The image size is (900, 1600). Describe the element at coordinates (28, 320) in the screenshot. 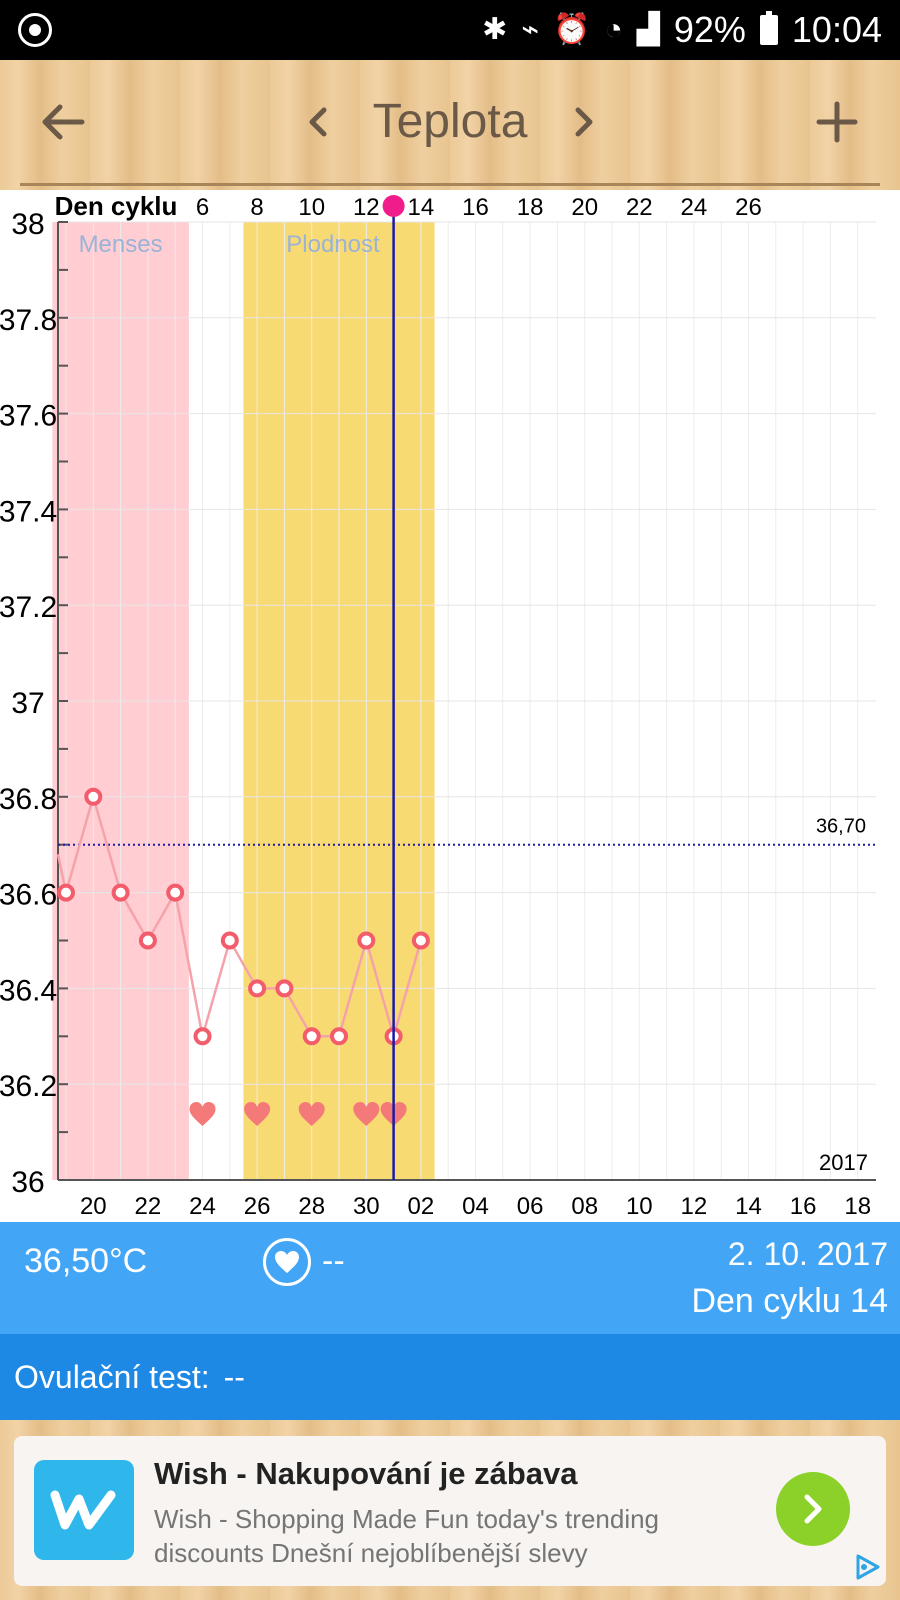

I see `y-tick-label: 37.8` at that location.